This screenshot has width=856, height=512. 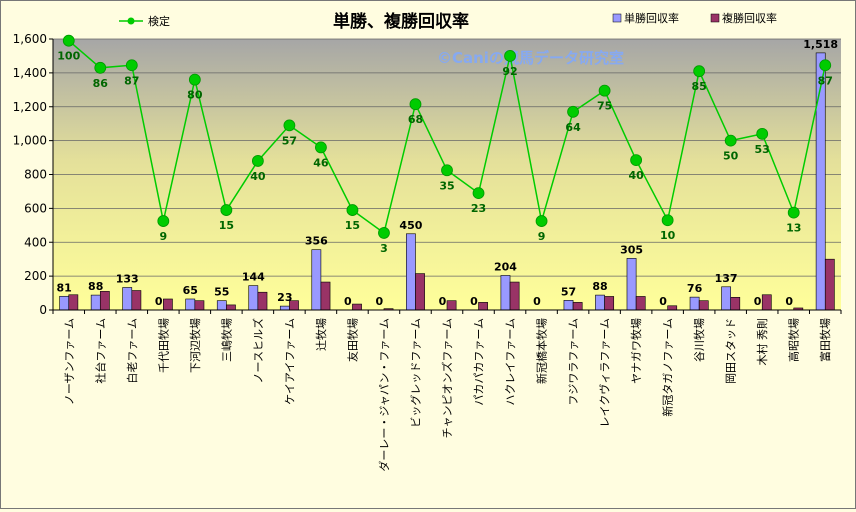 I want to click on x-tick-label: 谷川牧場, so click(x=699, y=340).